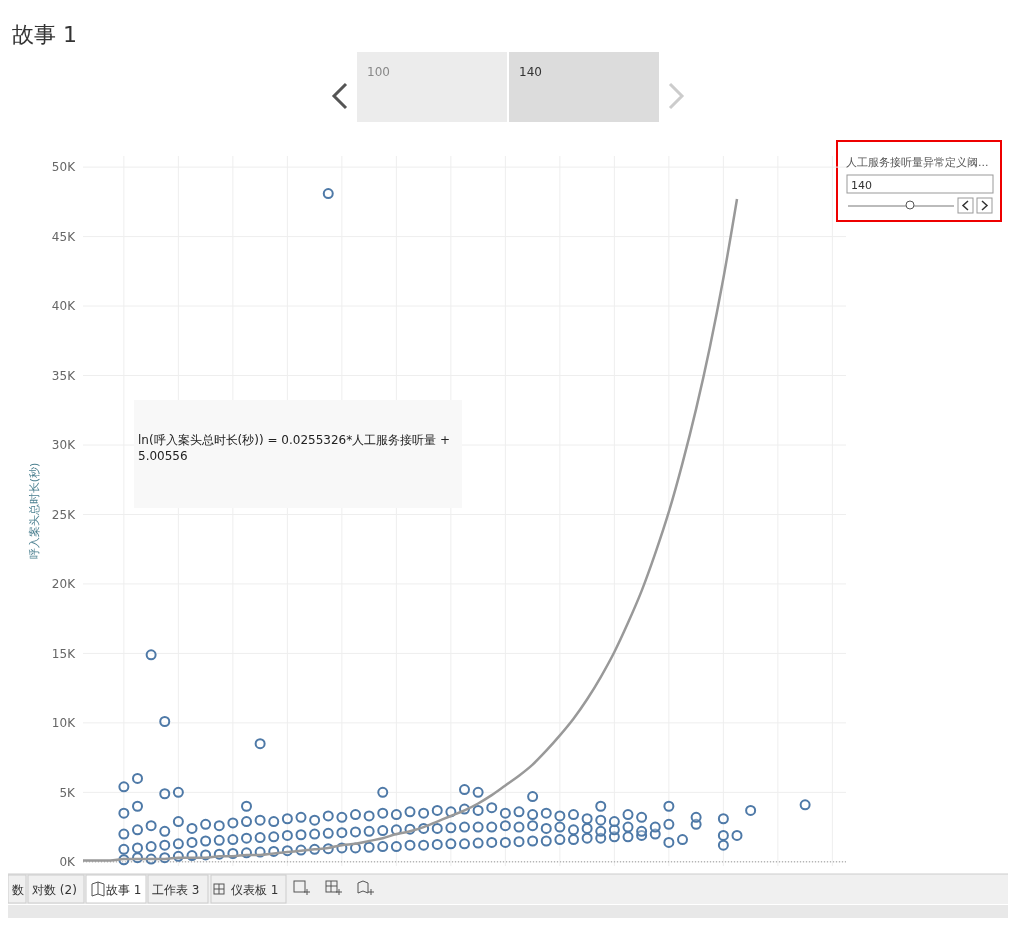  Describe the element at coordinates (64, 306) in the screenshot. I see `y-tick-label: 40K` at that location.